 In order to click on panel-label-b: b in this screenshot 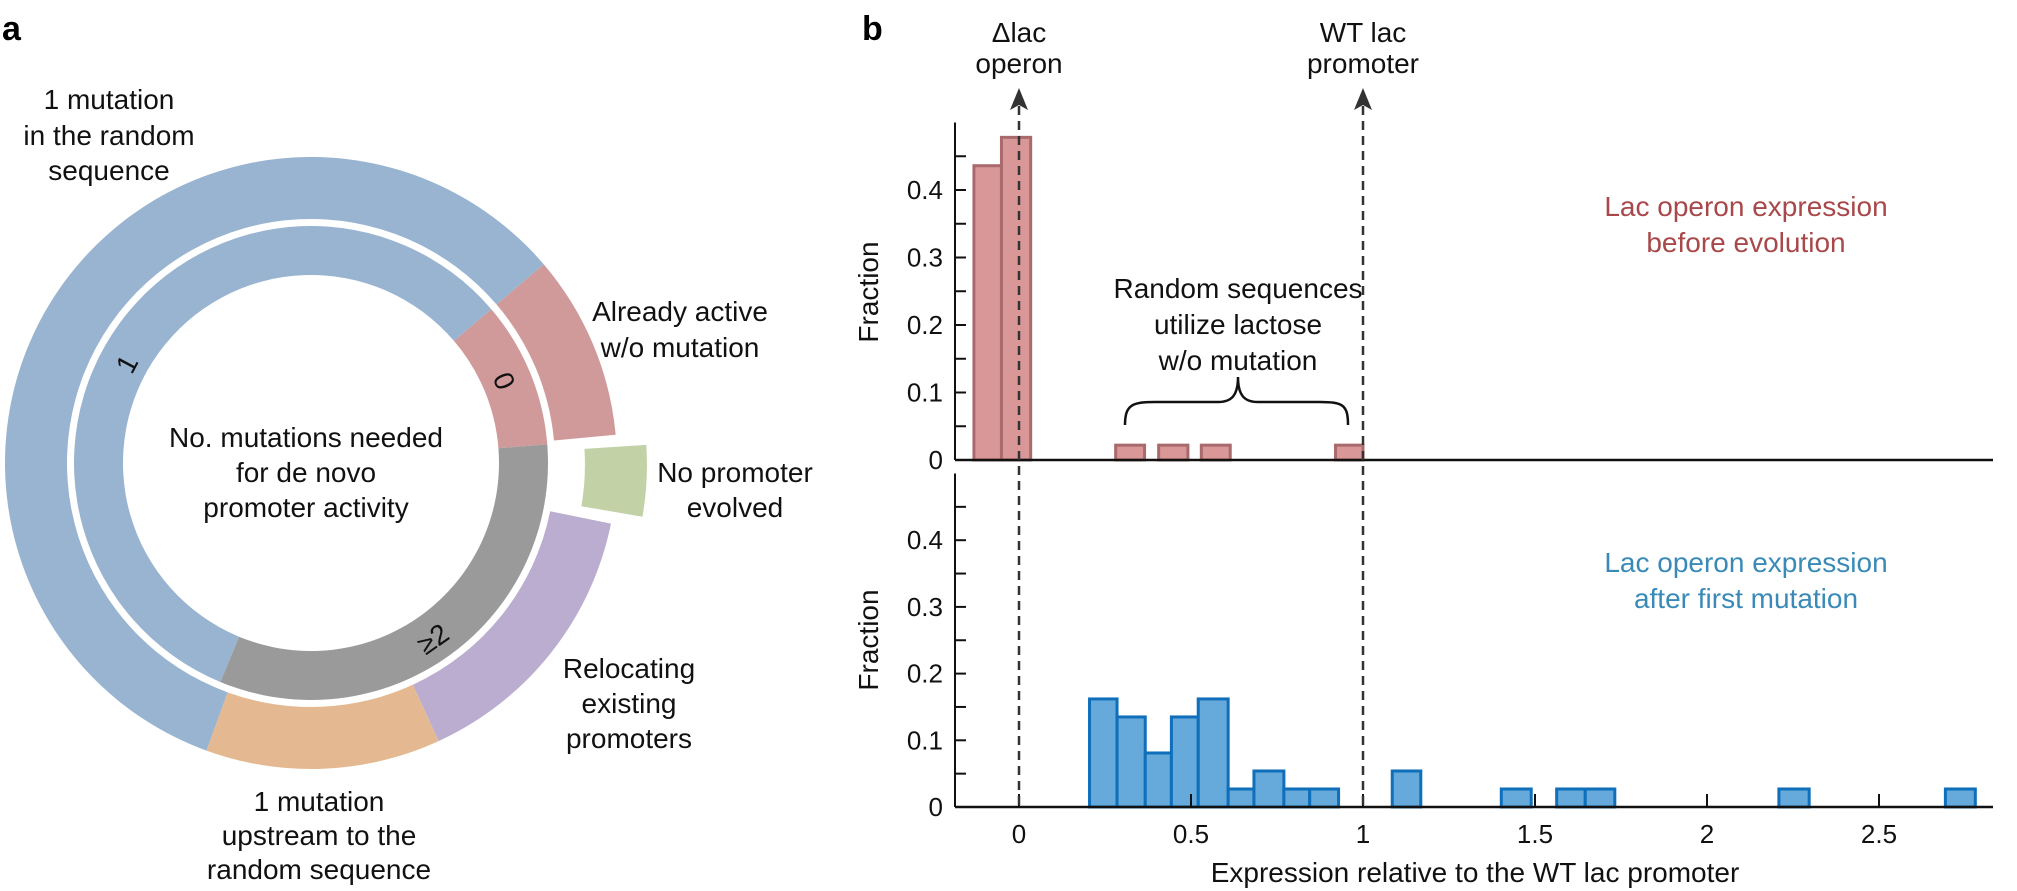, I will do `click(872, 29)`.